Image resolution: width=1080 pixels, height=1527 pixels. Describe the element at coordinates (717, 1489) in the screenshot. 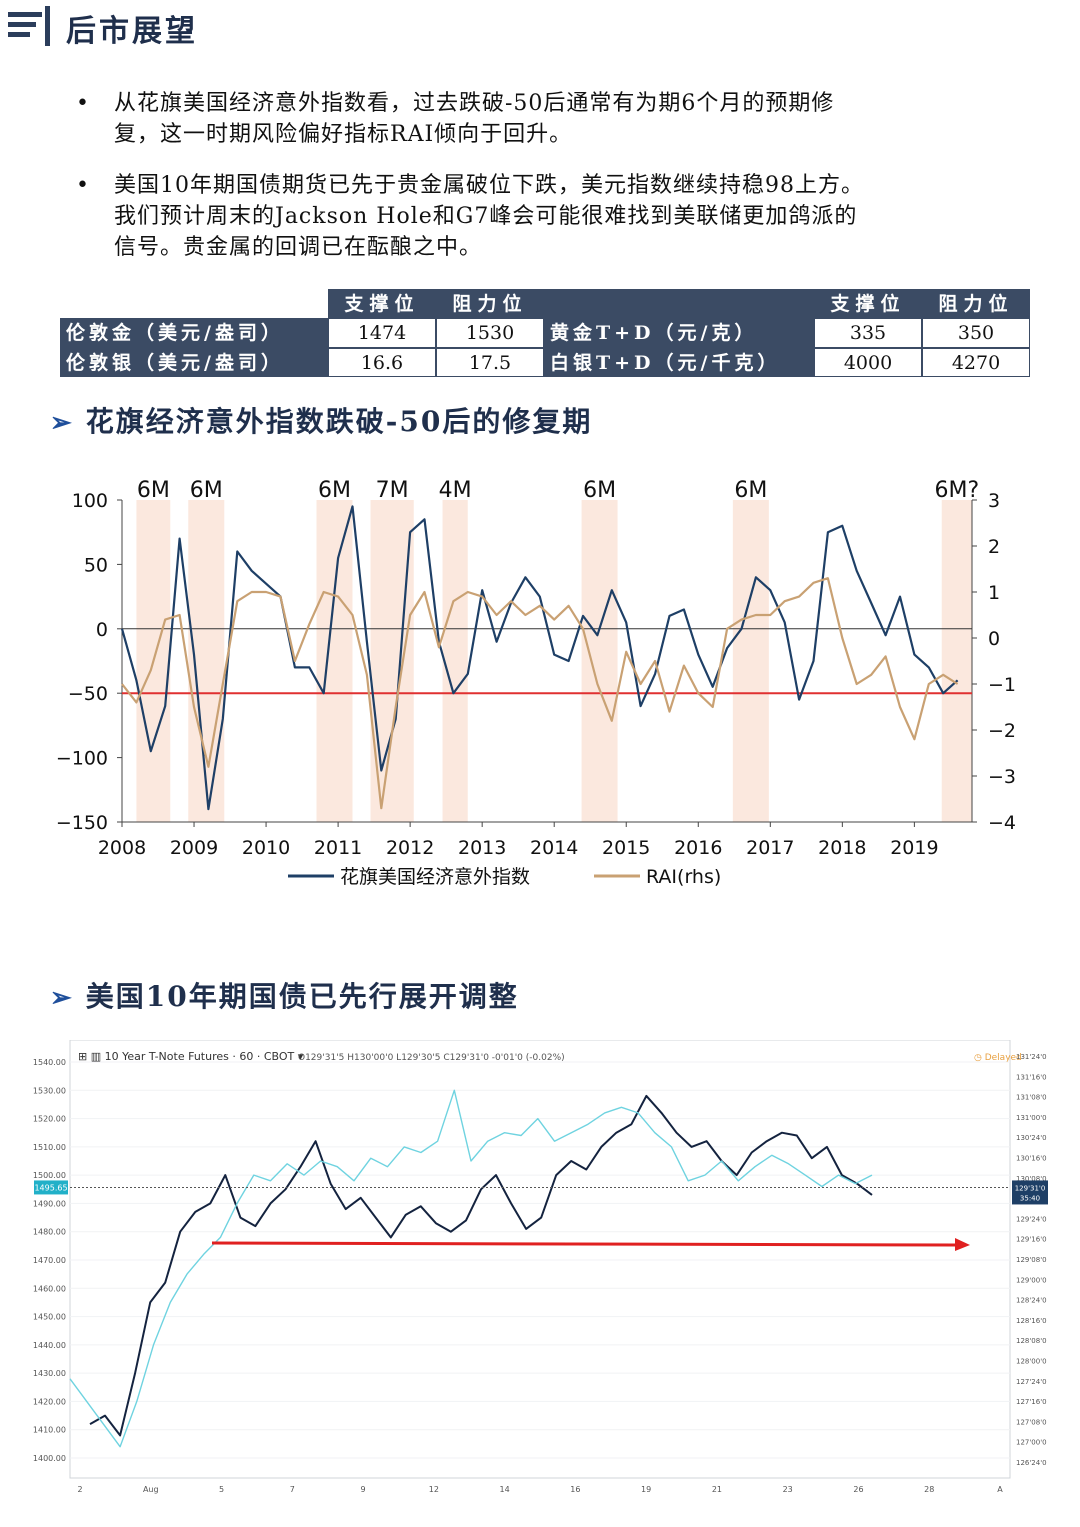

I see `x-tick-label: 21` at that location.